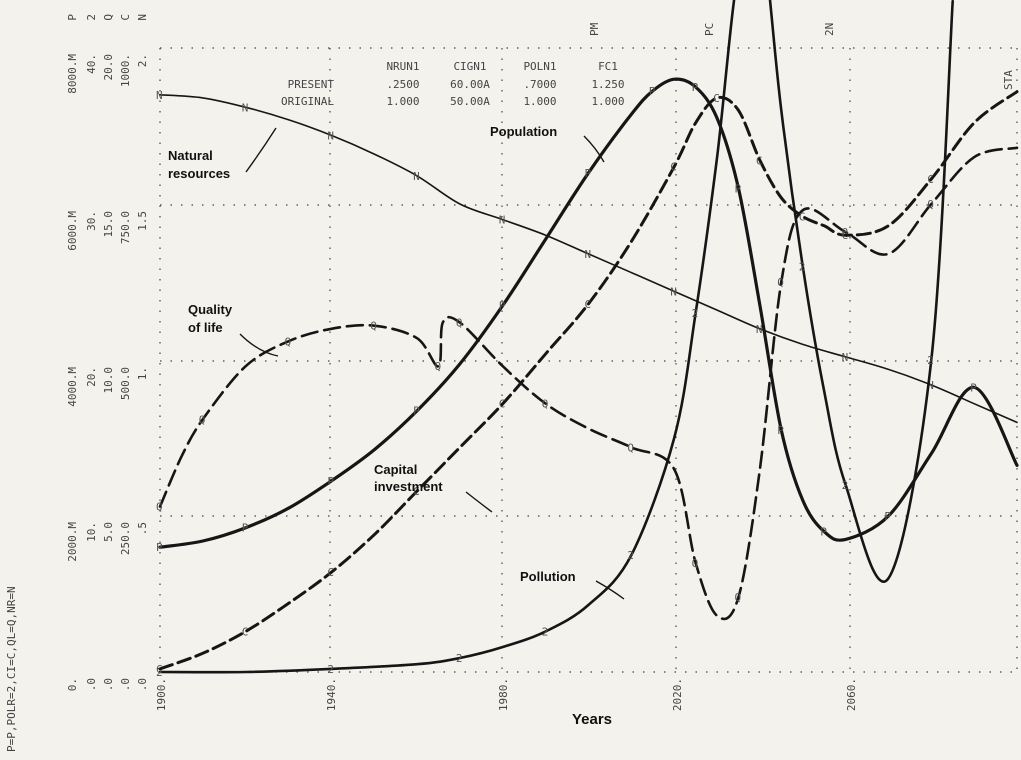  I want to click on ytick-CI-1: 250.0, so click(125, 538).